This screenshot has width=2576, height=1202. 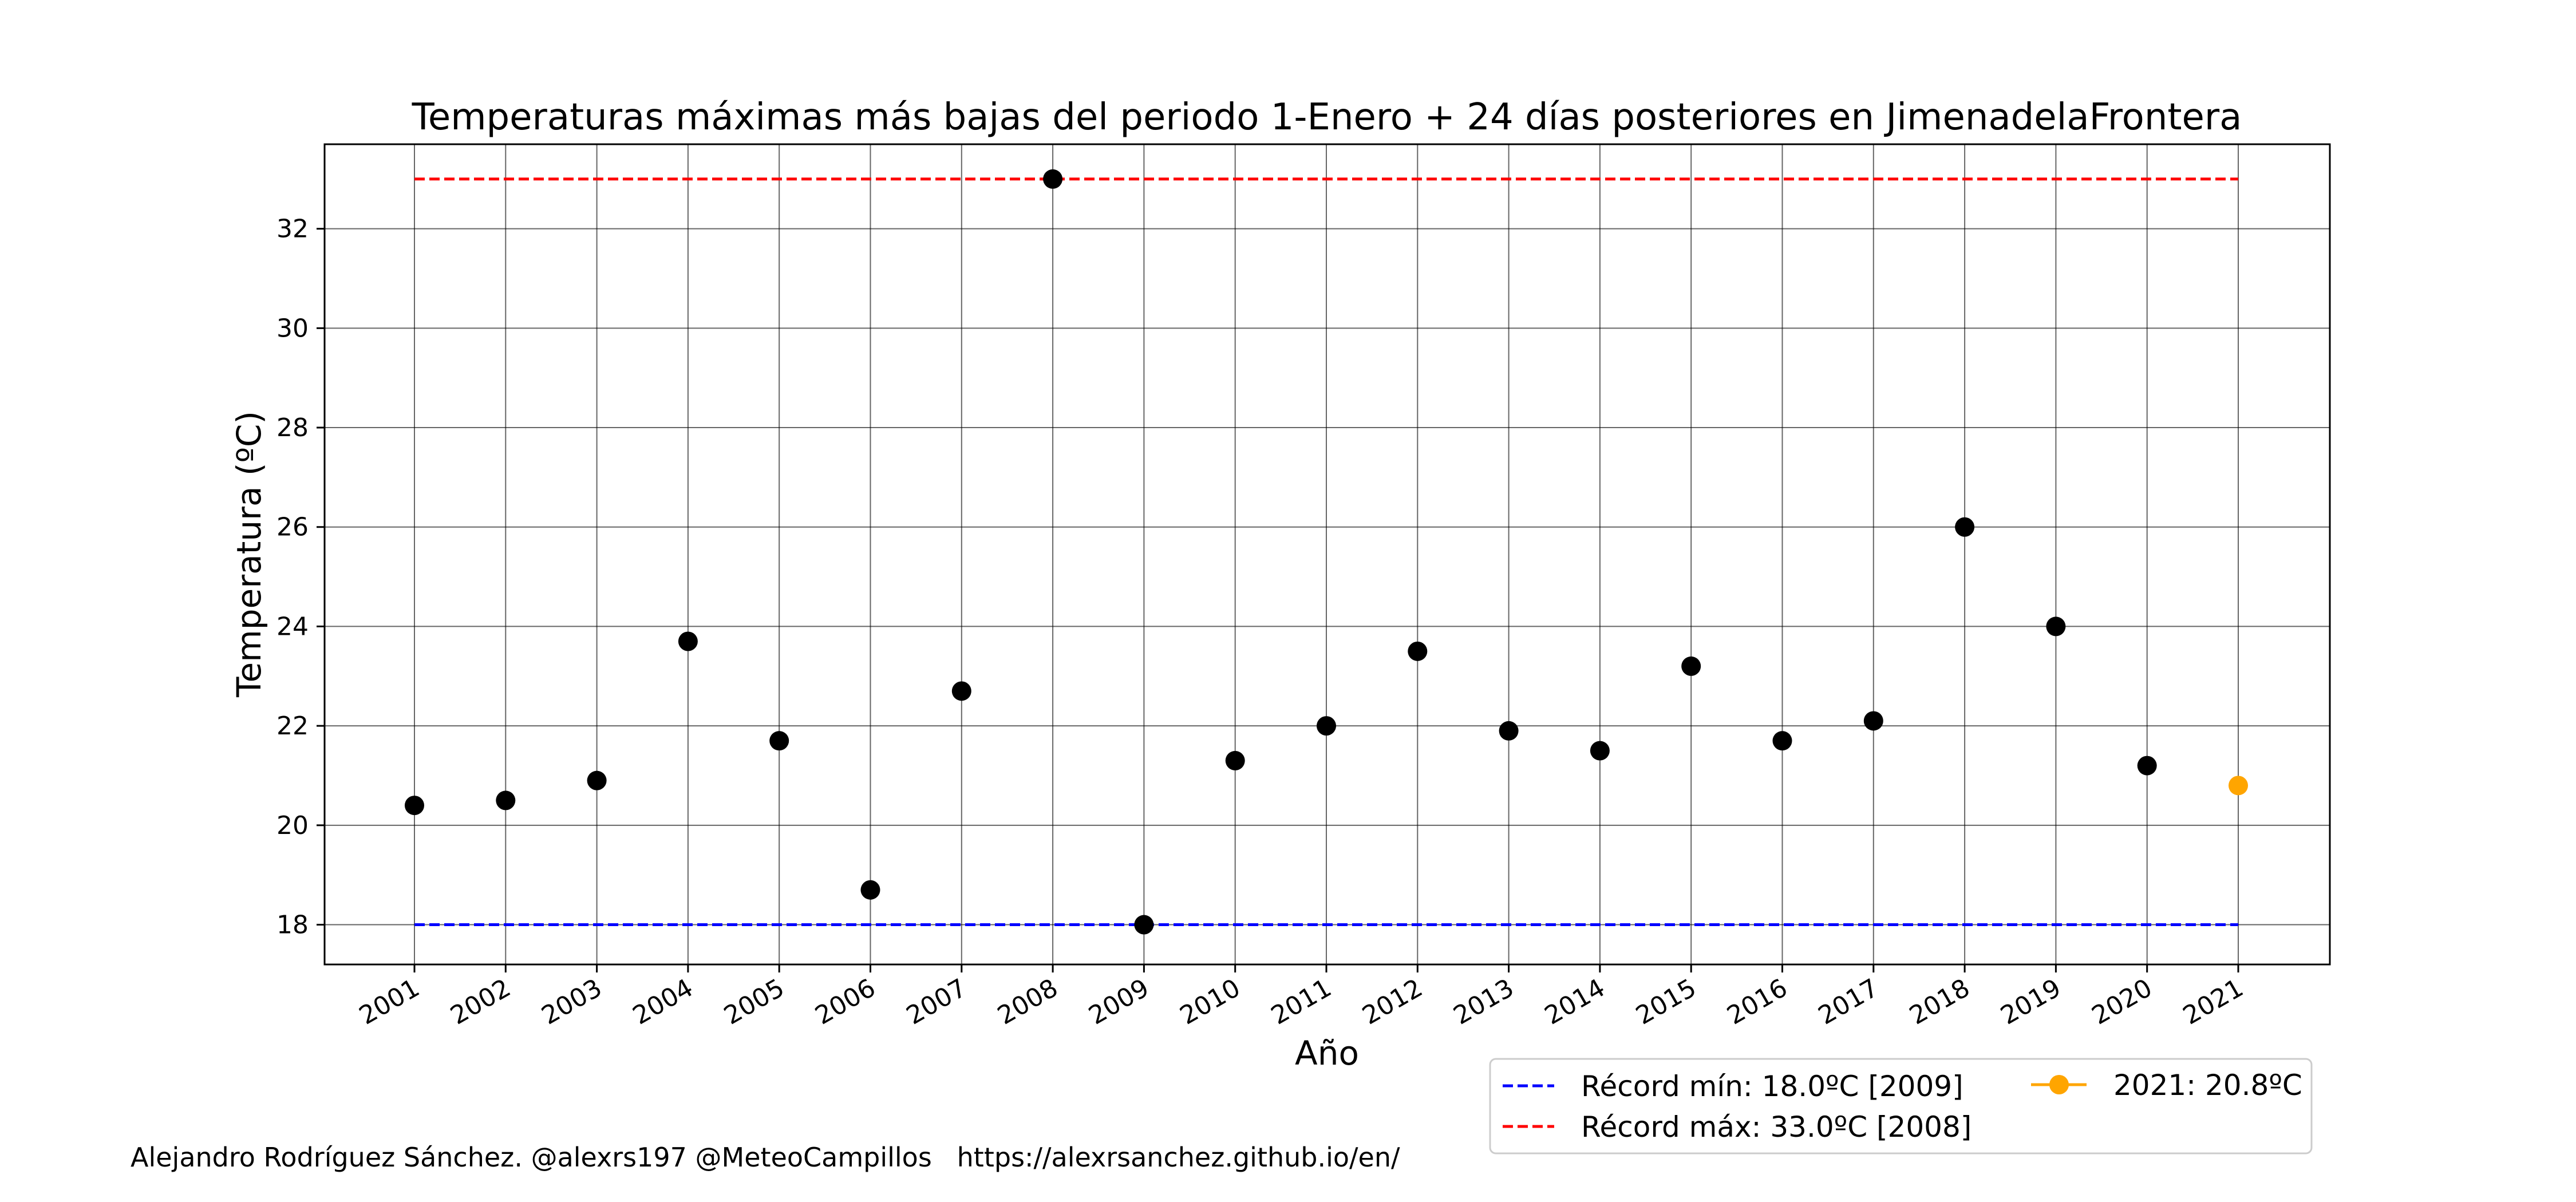 I want to click on x-tick-label: 2012, so click(x=1392, y=1002).